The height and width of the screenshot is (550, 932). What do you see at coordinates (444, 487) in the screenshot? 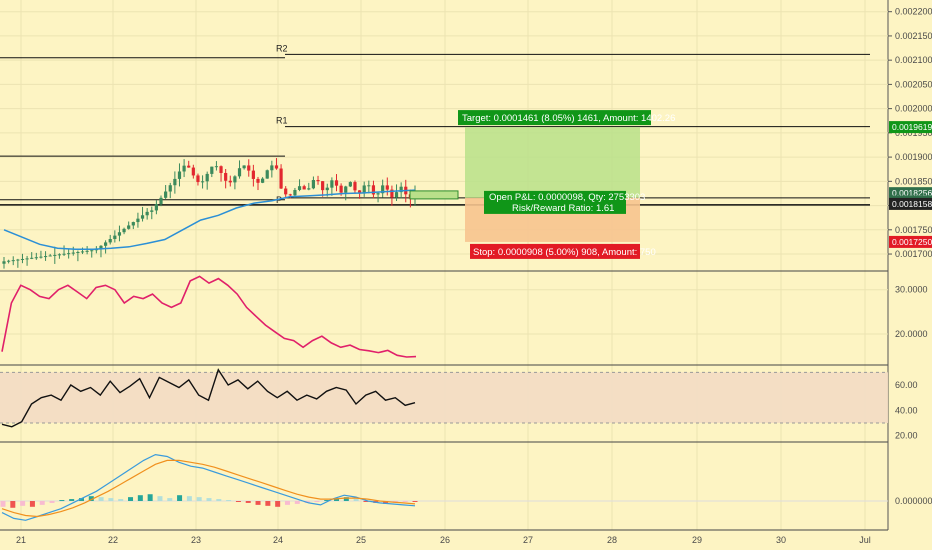
I see `macd-pane` at bounding box center [444, 487].